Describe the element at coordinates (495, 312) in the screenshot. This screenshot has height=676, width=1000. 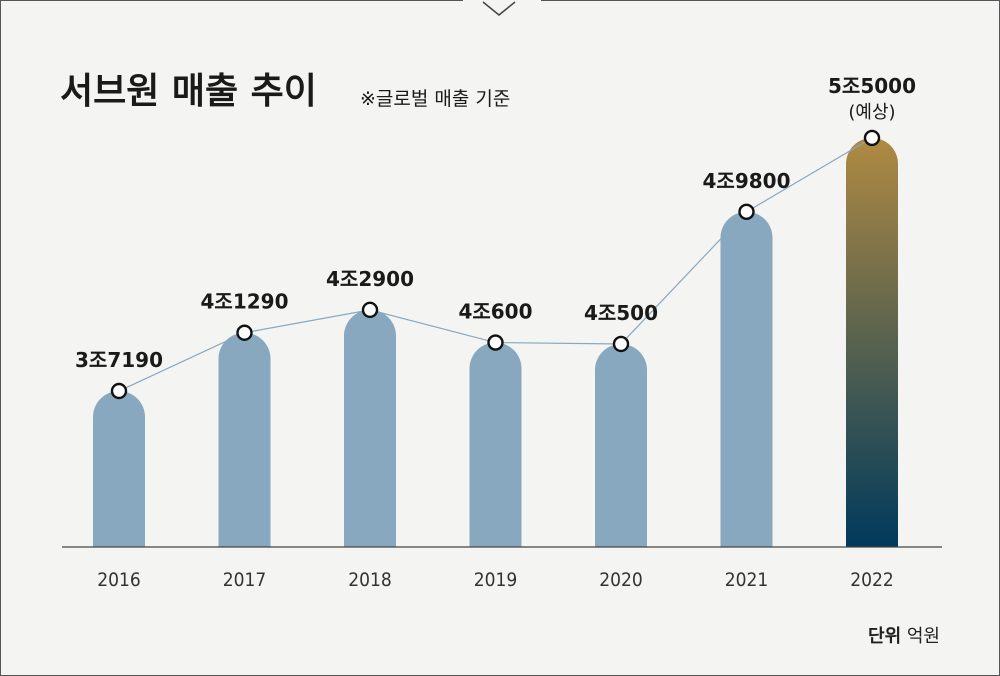
I see `value-label: 4조600` at that location.